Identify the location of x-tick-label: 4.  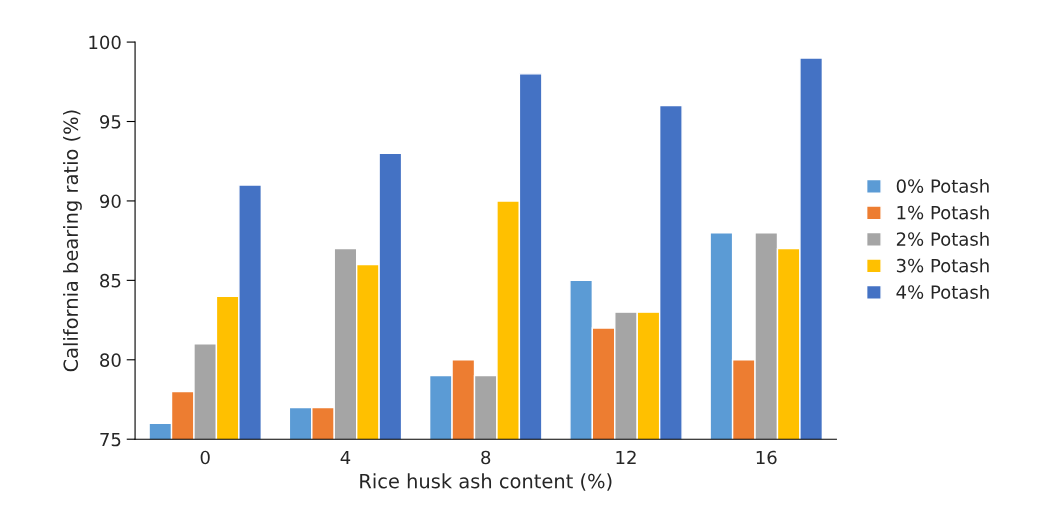
(345, 457).